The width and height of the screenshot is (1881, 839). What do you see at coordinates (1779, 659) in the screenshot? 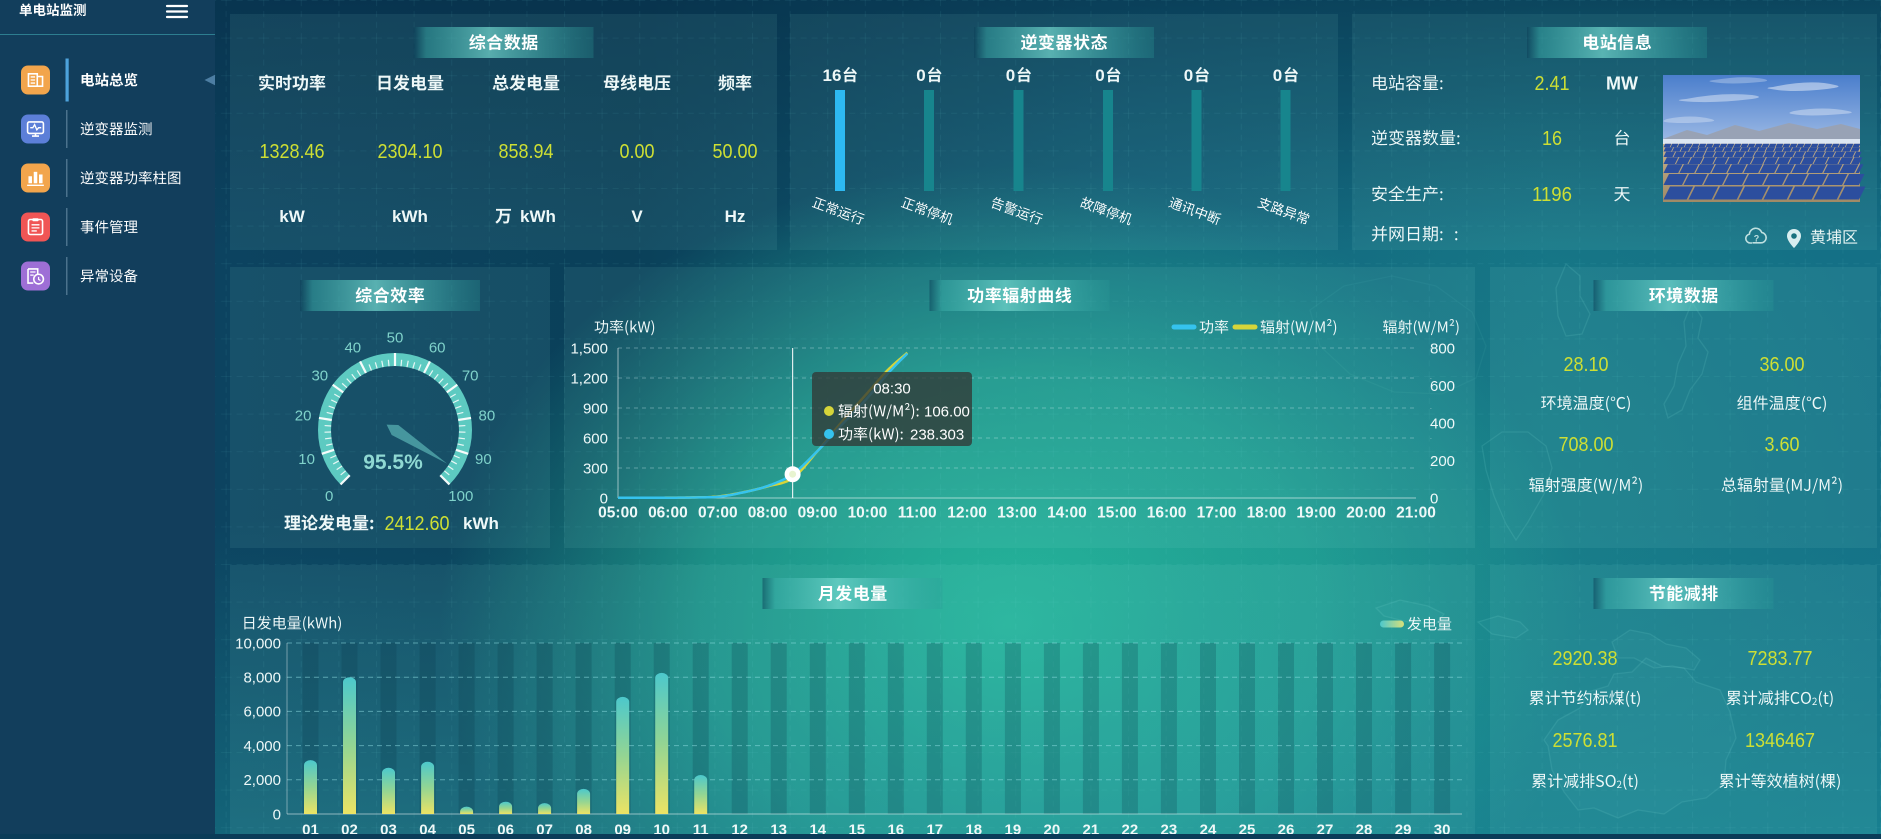
I see `svg-text: 7283.77` at bounding box center [1779, 659].